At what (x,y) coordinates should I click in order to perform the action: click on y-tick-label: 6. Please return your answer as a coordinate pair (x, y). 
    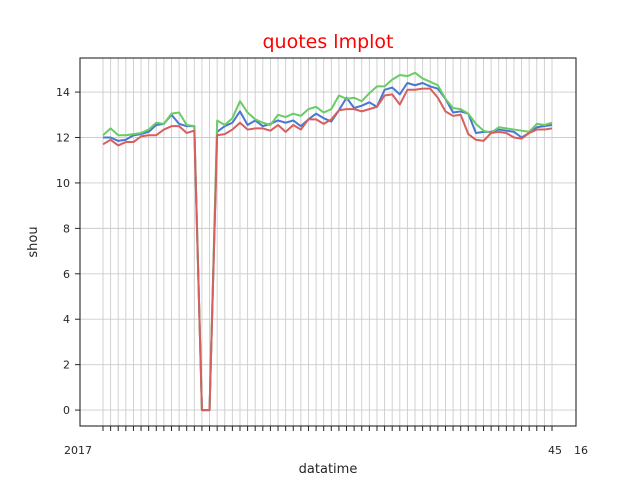
    Looking at the image, I should click on (66, 274).